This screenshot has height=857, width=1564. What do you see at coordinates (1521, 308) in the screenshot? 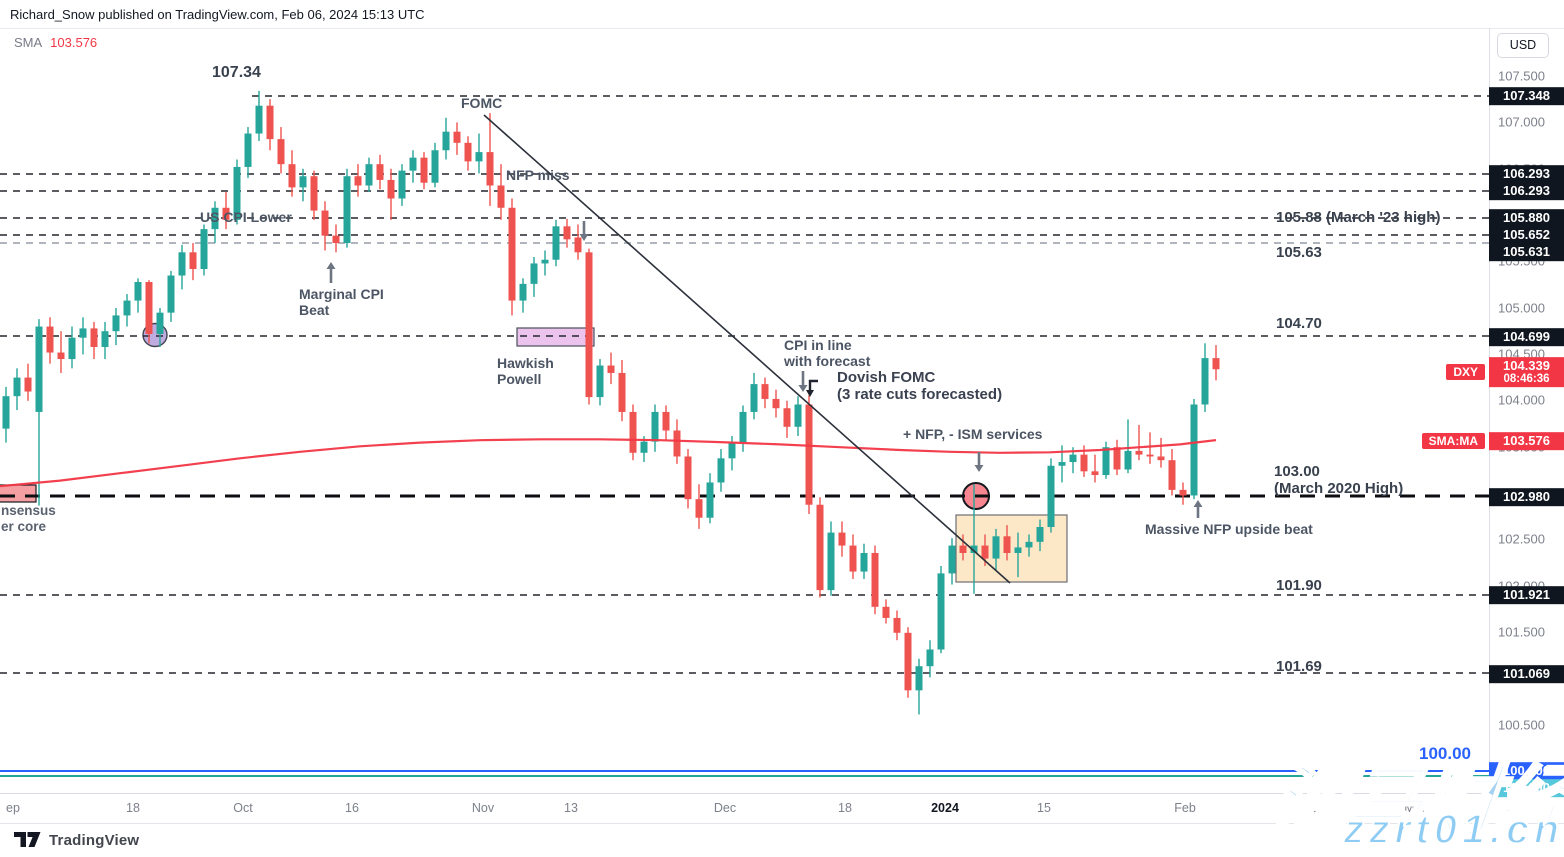
I see `price-tick-label: 105.000` at bounding box center [1521, 308].